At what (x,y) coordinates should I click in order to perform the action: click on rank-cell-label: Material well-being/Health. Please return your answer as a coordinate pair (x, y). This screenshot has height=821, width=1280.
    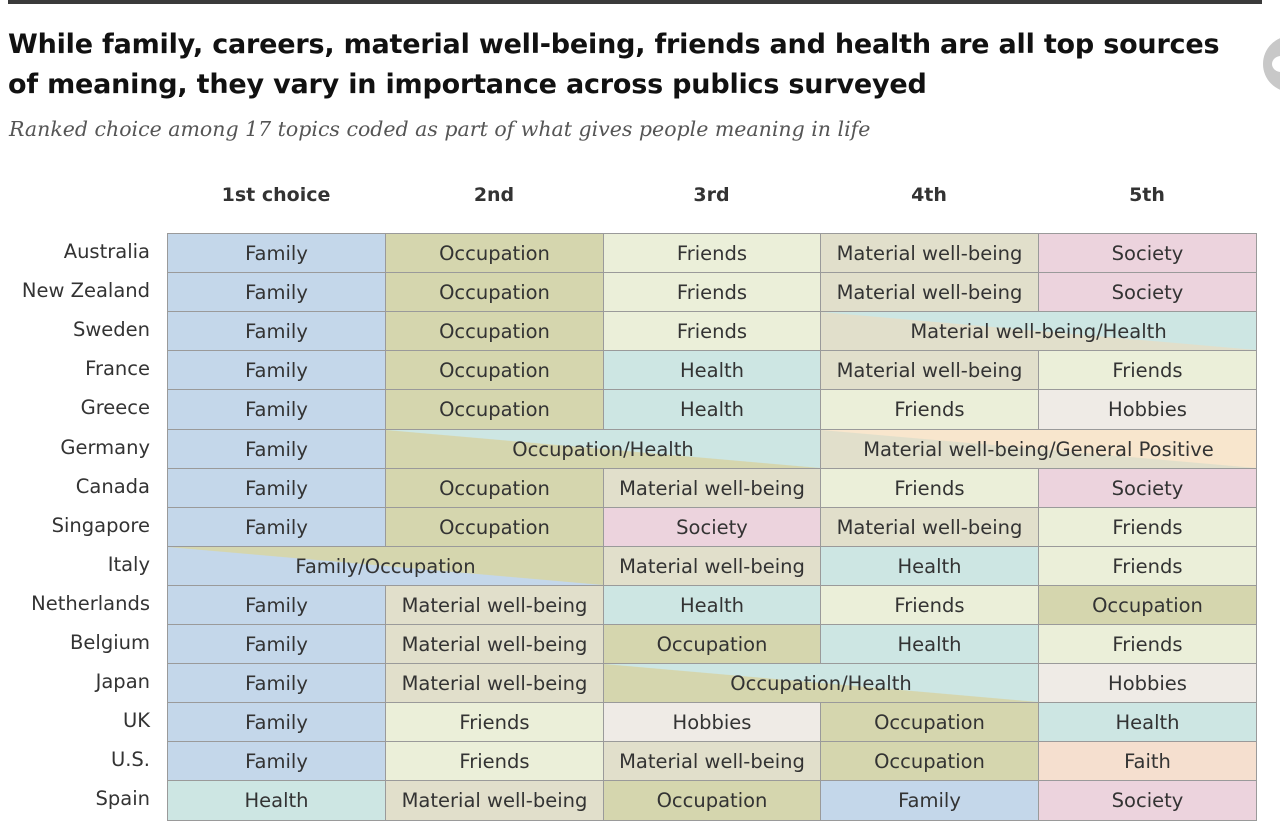
    Looking at the image, I should click on (1038, 331).